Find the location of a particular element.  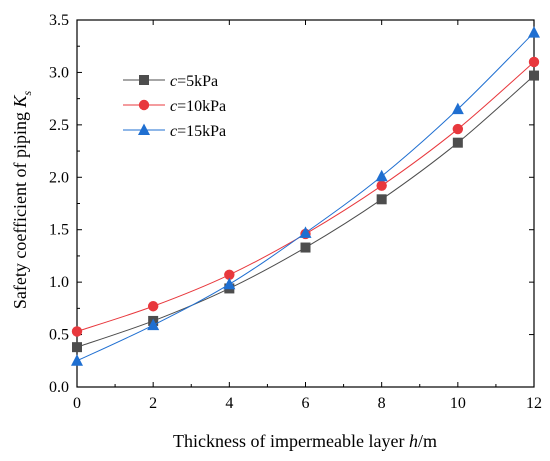

legend-label-value: =10kPa is located at coordinates (201, 106).